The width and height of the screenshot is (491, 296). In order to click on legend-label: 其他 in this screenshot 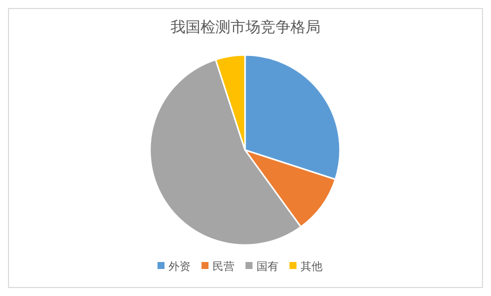, I will do `click(311, 266)`.